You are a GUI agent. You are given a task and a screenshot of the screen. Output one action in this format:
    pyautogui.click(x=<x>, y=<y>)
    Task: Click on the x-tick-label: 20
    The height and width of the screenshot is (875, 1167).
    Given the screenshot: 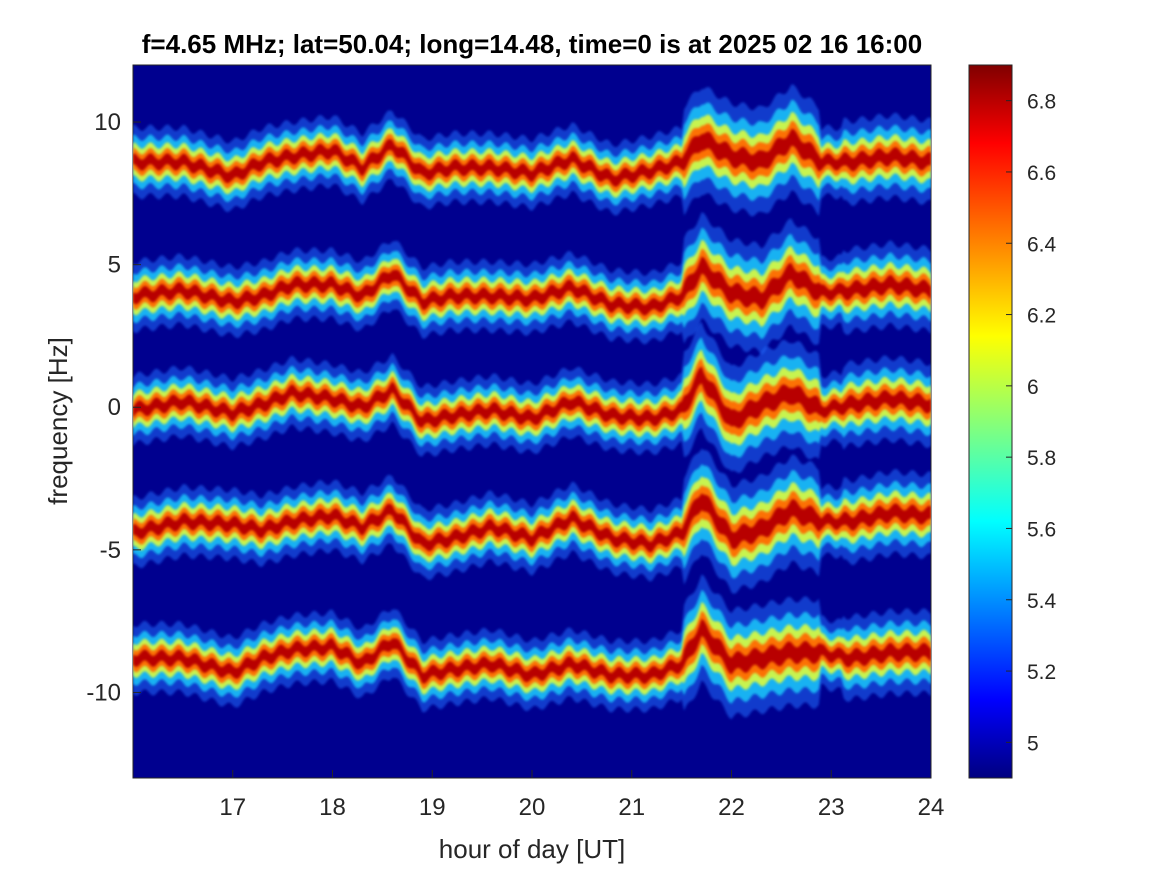 What is the action you would take?
    pyautogui.click(x=532, y=807)
    